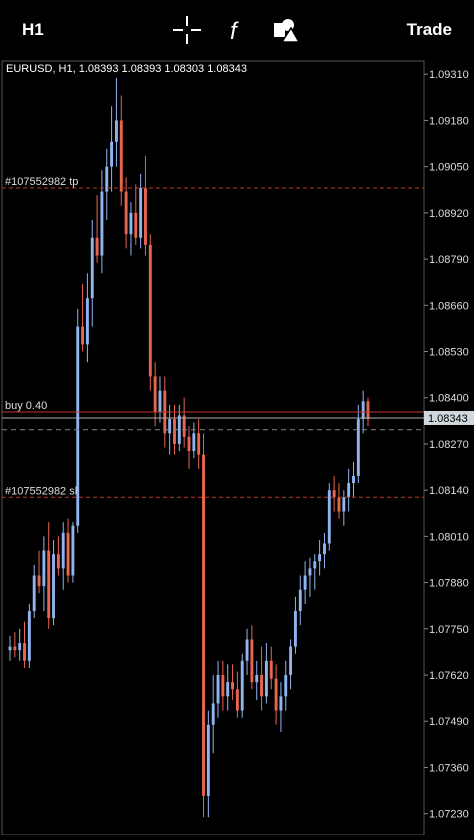  Describe the element at coordinates (429, 29) in the screenshot. I see `trade-button: Trade` at that location.